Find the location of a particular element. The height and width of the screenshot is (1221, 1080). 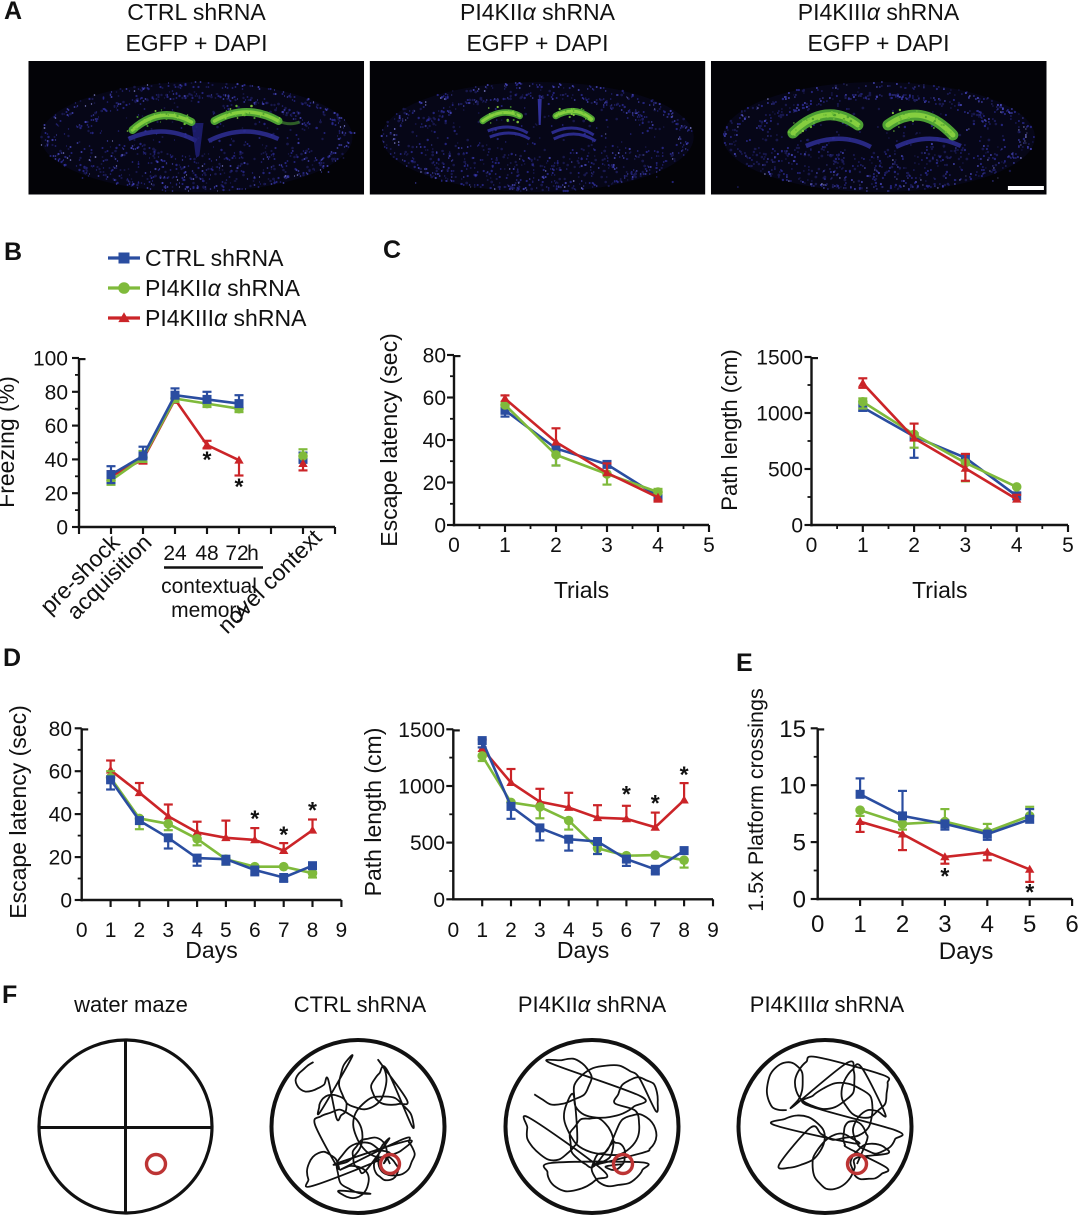

svg-text: Freezing (%) is located at coordinates (9, 442).